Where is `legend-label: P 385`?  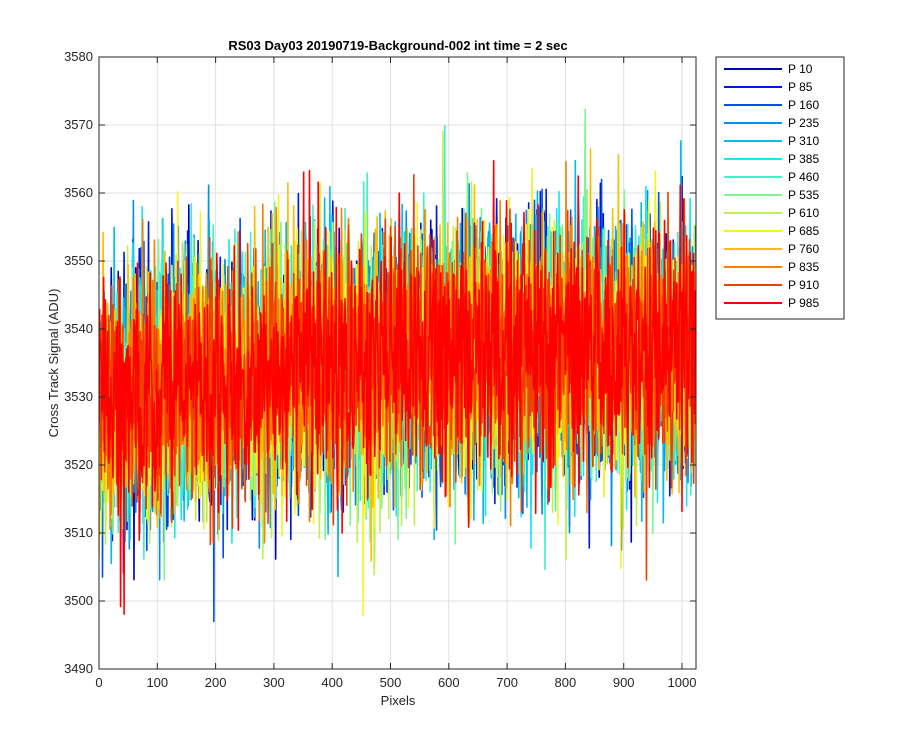 legend-label: P 385 is located at coordinates (803, 159).